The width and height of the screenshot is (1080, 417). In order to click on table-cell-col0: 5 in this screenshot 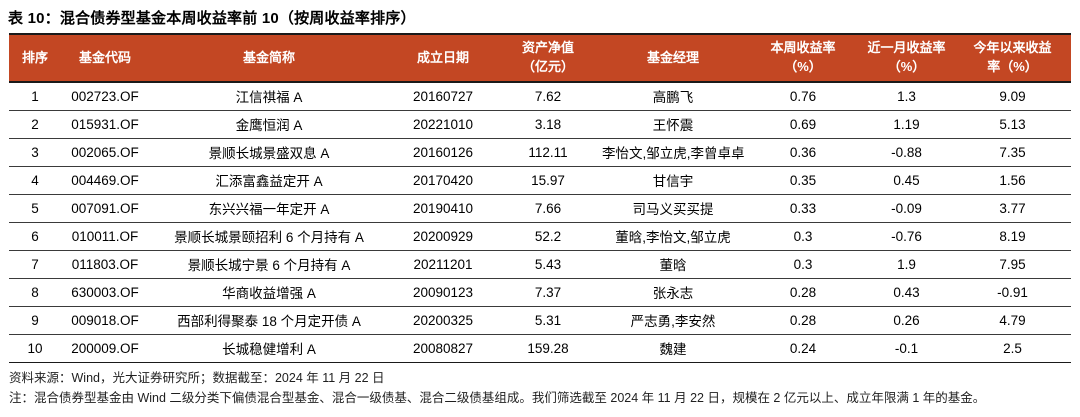, I will do `click(35, 208)`.